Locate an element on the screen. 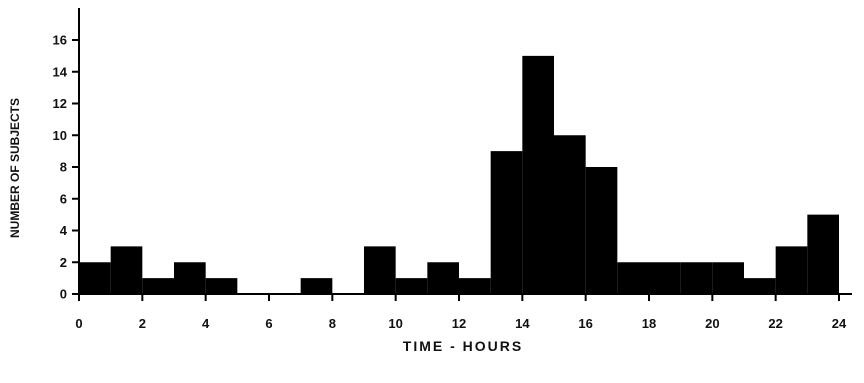 The width and height of the screenshot is (864, 383). x-tick-label: 4 is located at coordinates (206, 323).